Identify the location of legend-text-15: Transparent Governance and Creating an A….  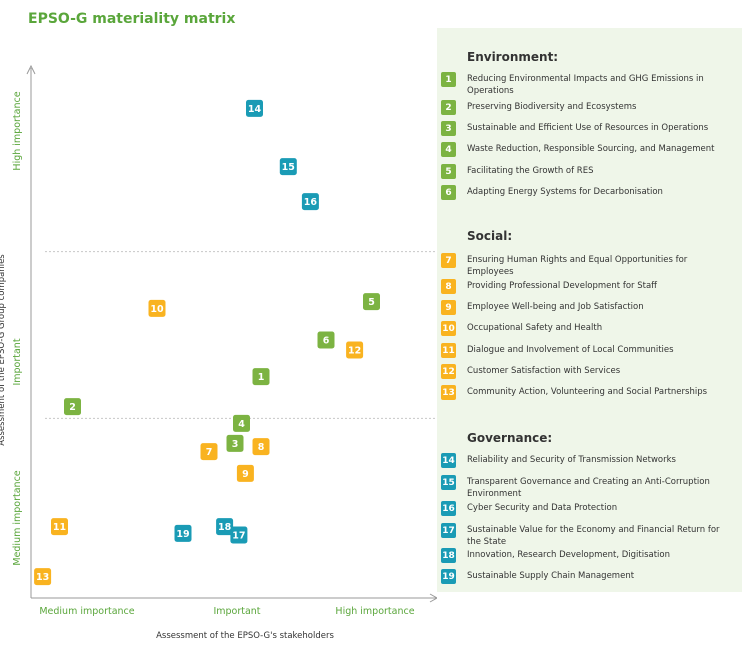
(588, 488).